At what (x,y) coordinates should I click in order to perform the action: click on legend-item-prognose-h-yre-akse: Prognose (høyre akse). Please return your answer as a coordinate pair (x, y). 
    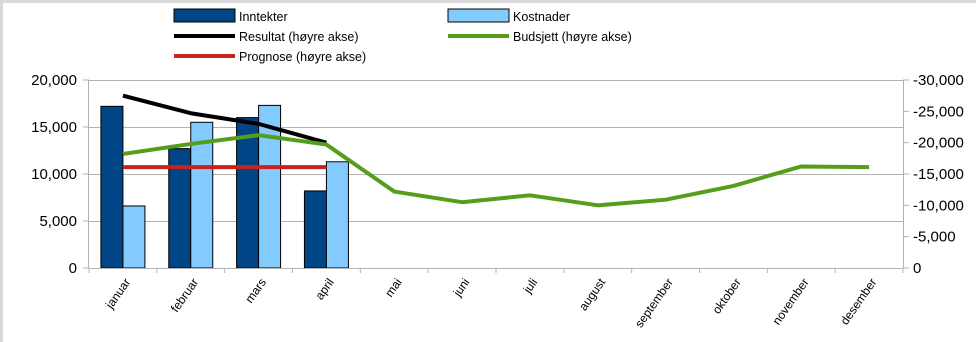
    Looking at the image, I should click on (270, 57).